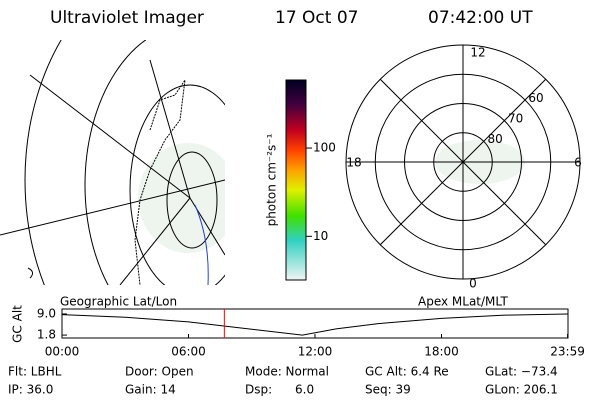  What do you see at coordinates (315, 352) in the screenshot?
I see `x-tick-label: 12:00` at bounding box center [315, 352].